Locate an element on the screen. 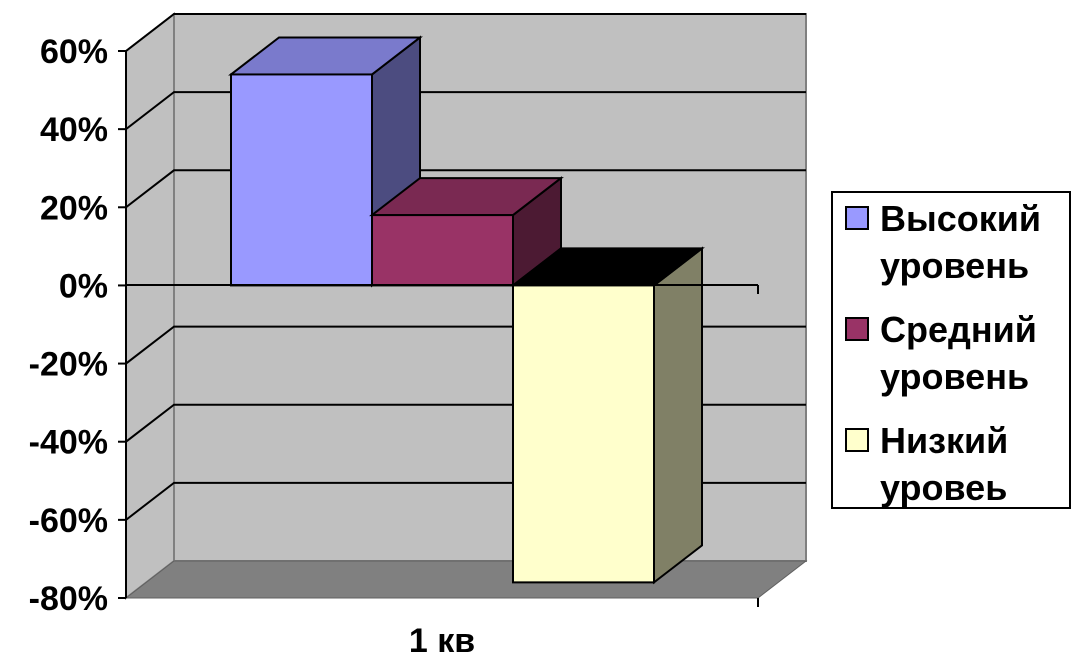  legend-swatch-mid is located at coordinates (857, 329).